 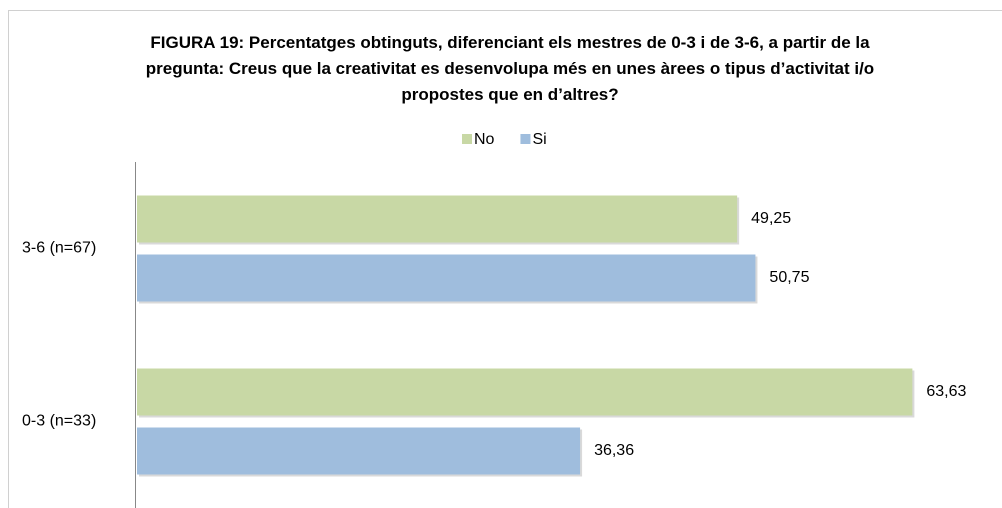 I want to click on legend-label: Si, so click(x=539, y=139).